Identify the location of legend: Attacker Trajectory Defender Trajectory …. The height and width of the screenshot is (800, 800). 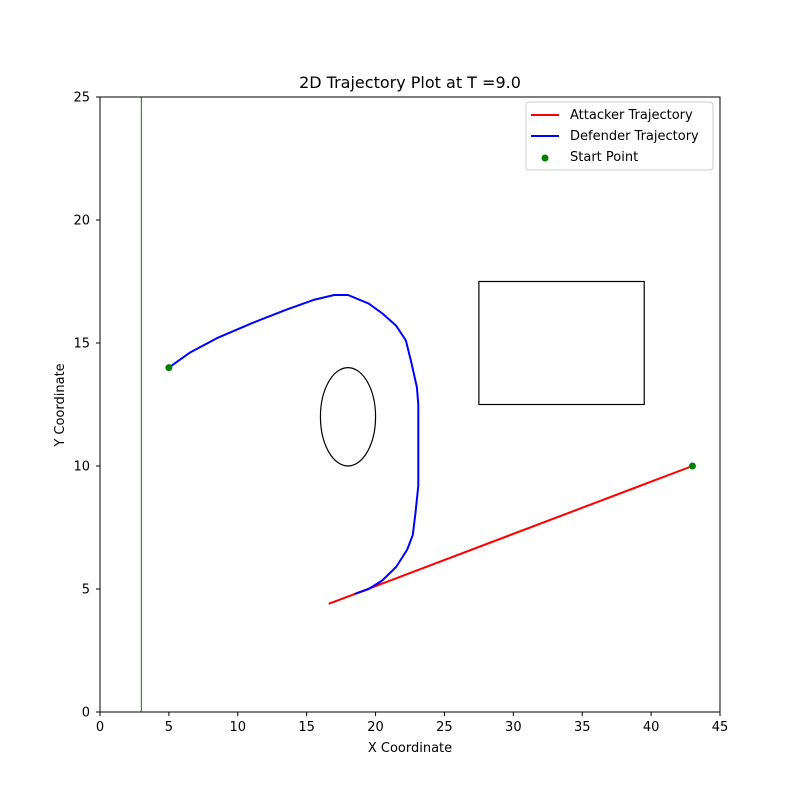
(619, 136).